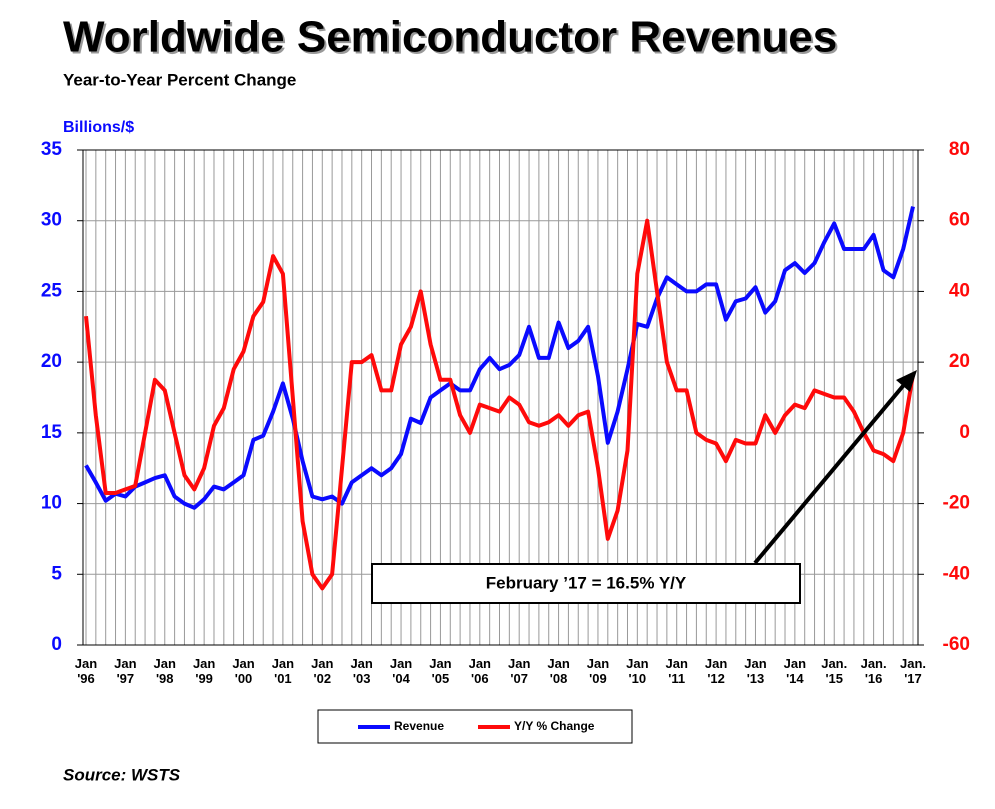 This screenshot has height=809, width=995. Describe the element at coordinates (519, 671) in the screenshot. I see `x-tick-label: Jan '07` at that location.